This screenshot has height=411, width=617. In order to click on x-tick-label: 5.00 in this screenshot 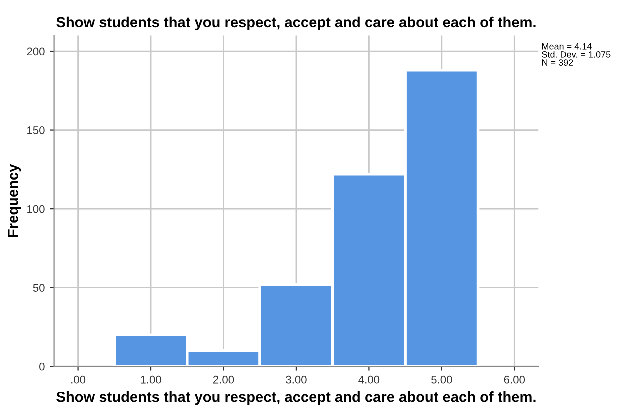, I will do `click(442, 380)`.